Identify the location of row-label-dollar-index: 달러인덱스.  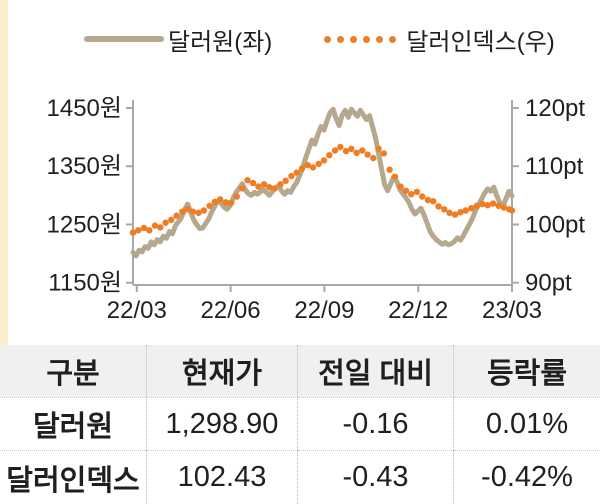
(73, 477).